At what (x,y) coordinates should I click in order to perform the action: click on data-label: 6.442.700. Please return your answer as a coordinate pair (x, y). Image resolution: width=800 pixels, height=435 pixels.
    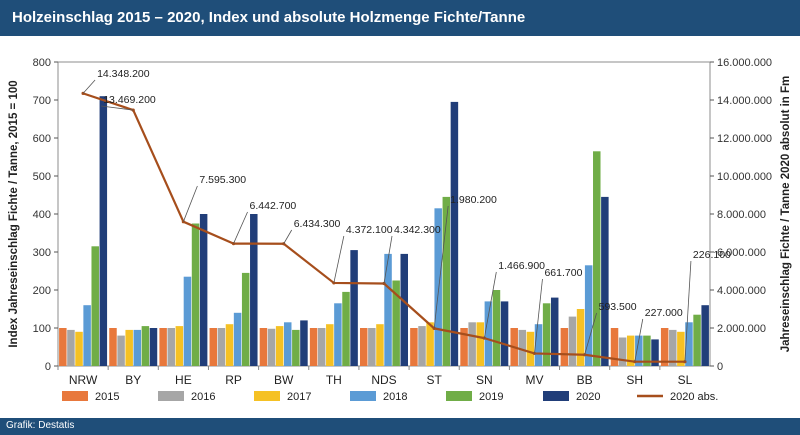
    Looking at the image, I should click on (273, 206).